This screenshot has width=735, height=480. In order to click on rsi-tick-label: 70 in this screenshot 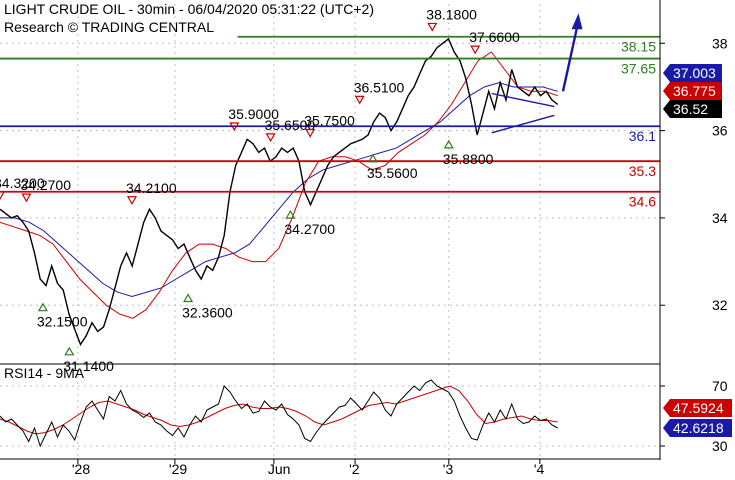, I will do `click(720, 386)`.